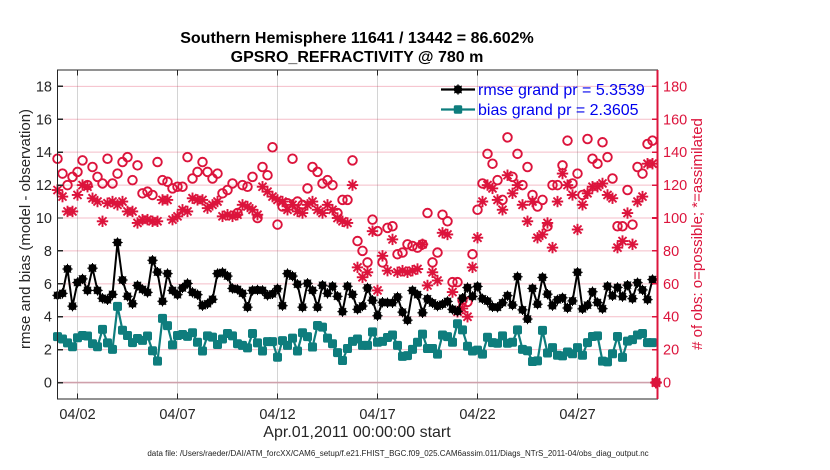 Image resolution: width=830 pixels, height=470 pixels. Describe the element at coordinates (675, 186) in the screenshot. I see `svg-text: 120` at that location.